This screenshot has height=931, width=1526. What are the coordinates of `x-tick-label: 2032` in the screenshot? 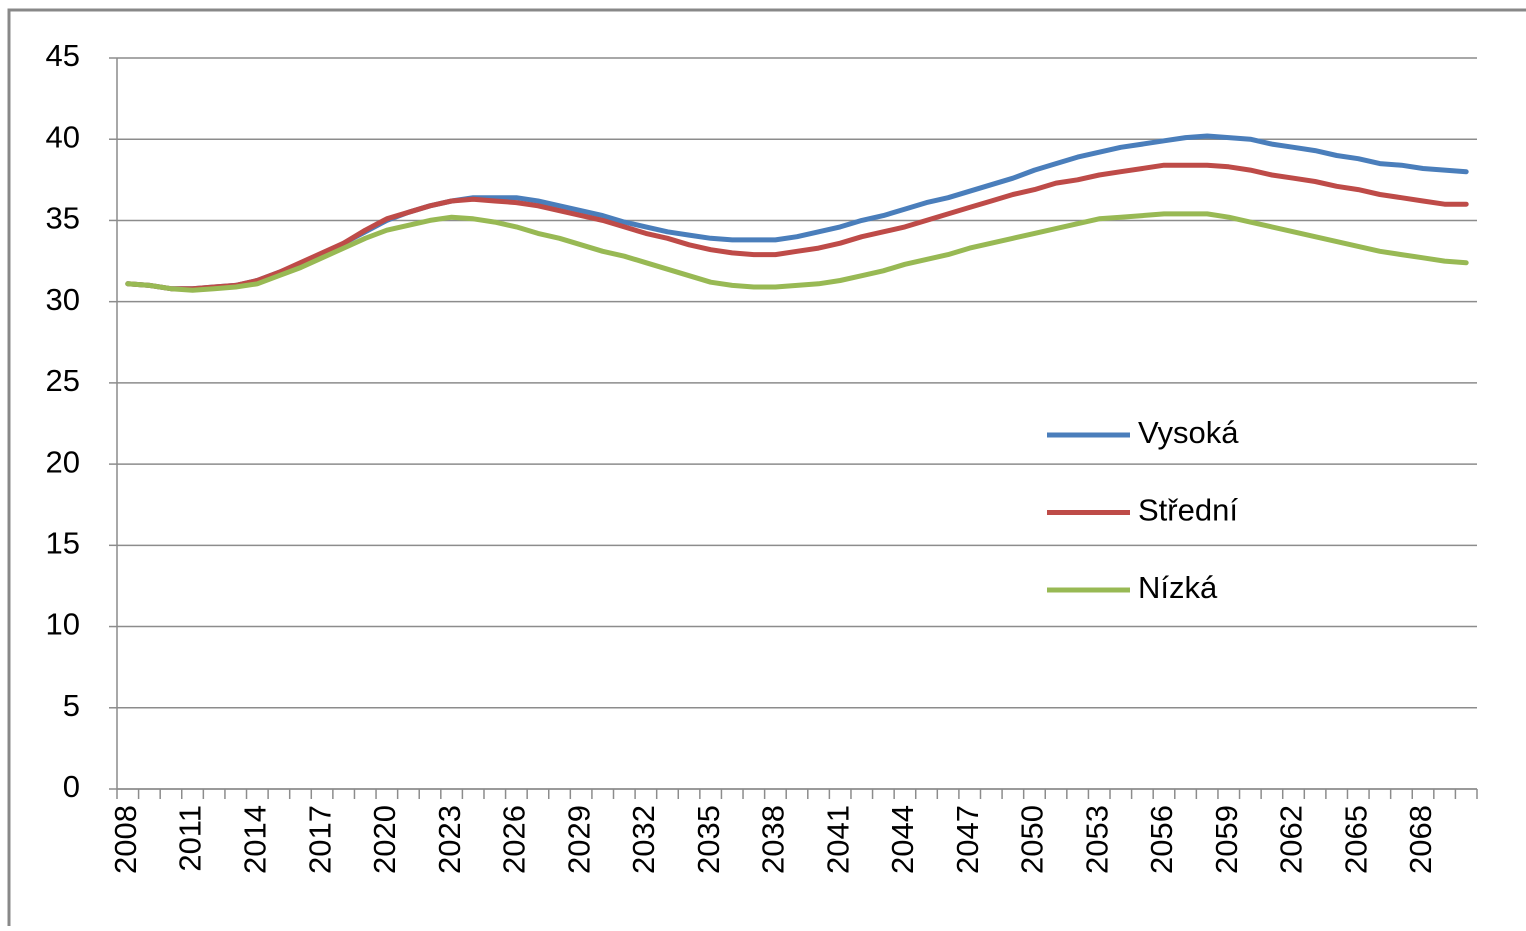 It's located at (643, 839).